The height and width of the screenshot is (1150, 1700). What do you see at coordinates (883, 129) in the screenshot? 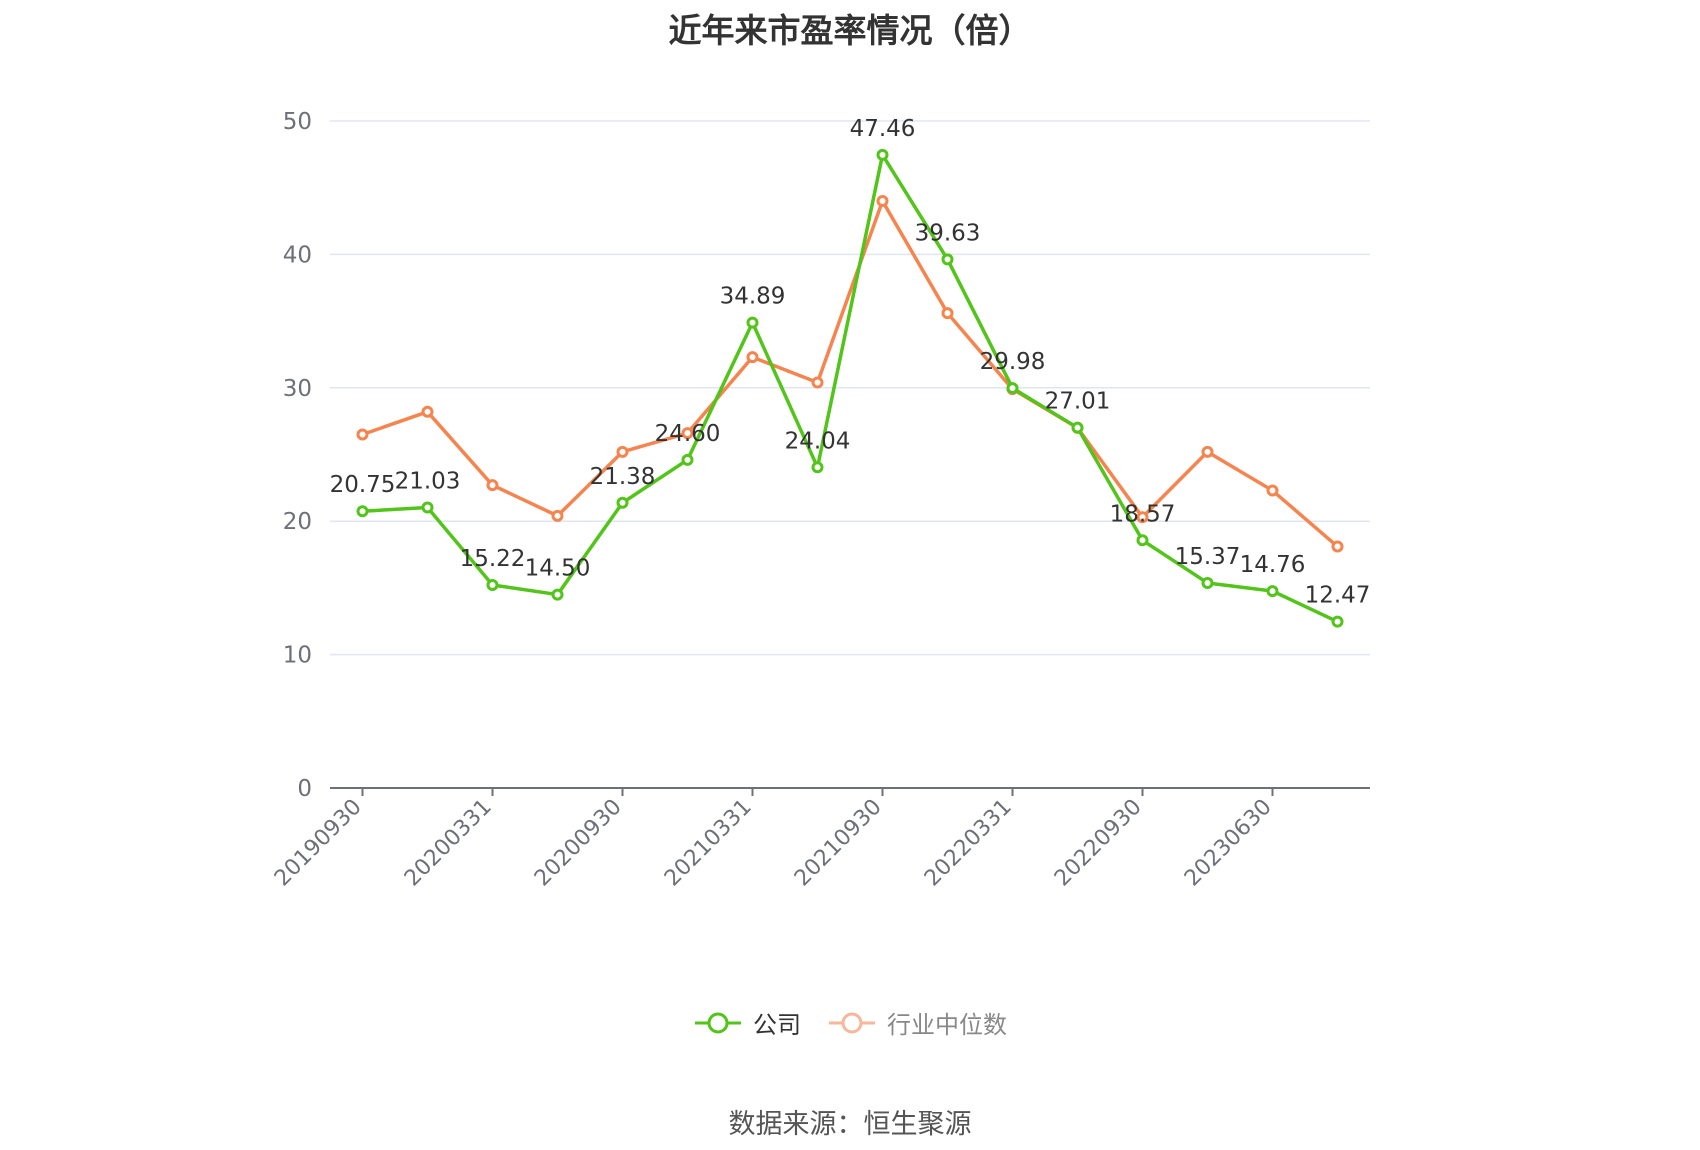
I see `company-data-label: 47.46` at bounding box center [883, 129].